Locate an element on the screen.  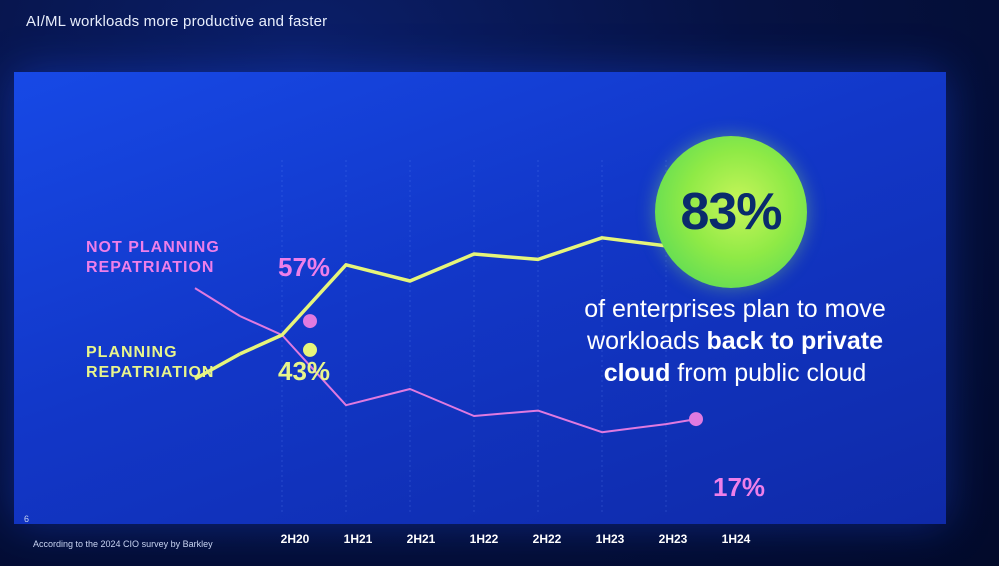
callout-text-2: from public cloud is located at coordinates (768, 373).